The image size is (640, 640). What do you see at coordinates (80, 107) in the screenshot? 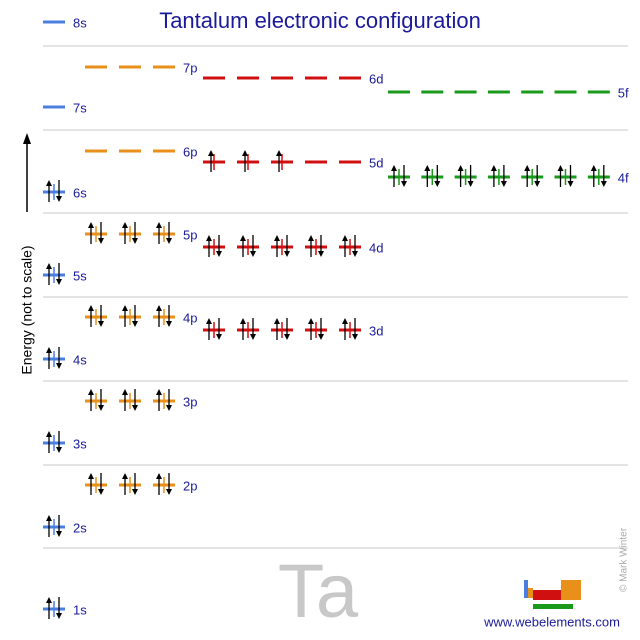
I see `orbital-label: 7s` at bounding box center [80, 107].